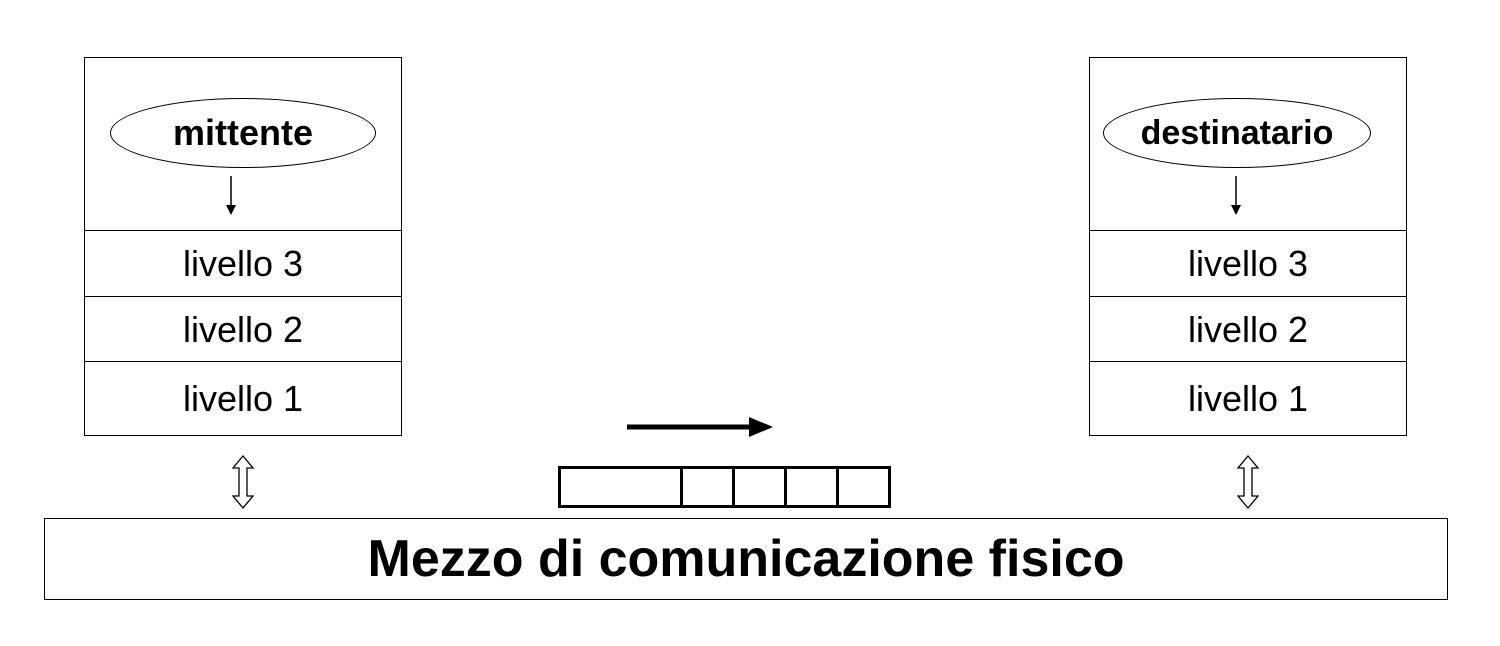 This screenshot has width=1500, height=646. I want to click on receiver-down-arrow-icon, so click(1236, 195).